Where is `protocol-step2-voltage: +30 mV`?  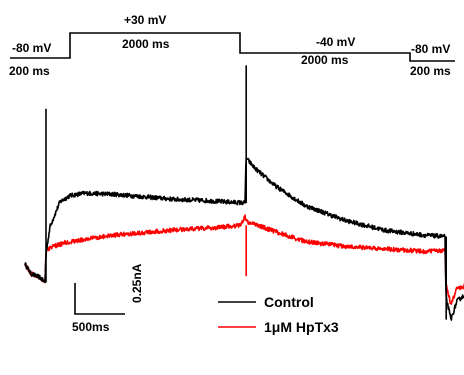 protocol-step2-voltage: +30 mV is located at coordinates (145, 20).